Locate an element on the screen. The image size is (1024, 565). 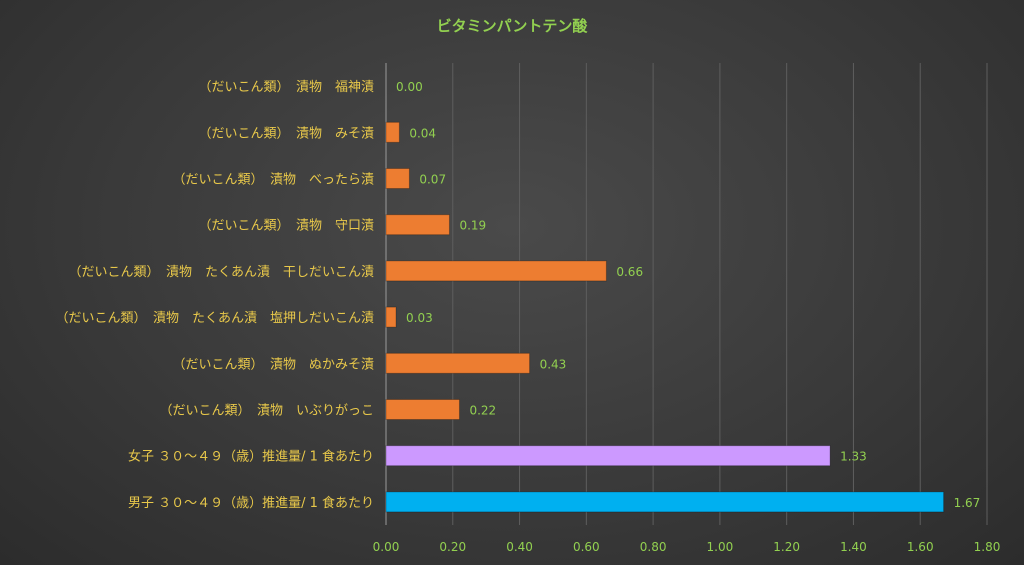
value-label: 0.04 is located at coordinates (422, 133).